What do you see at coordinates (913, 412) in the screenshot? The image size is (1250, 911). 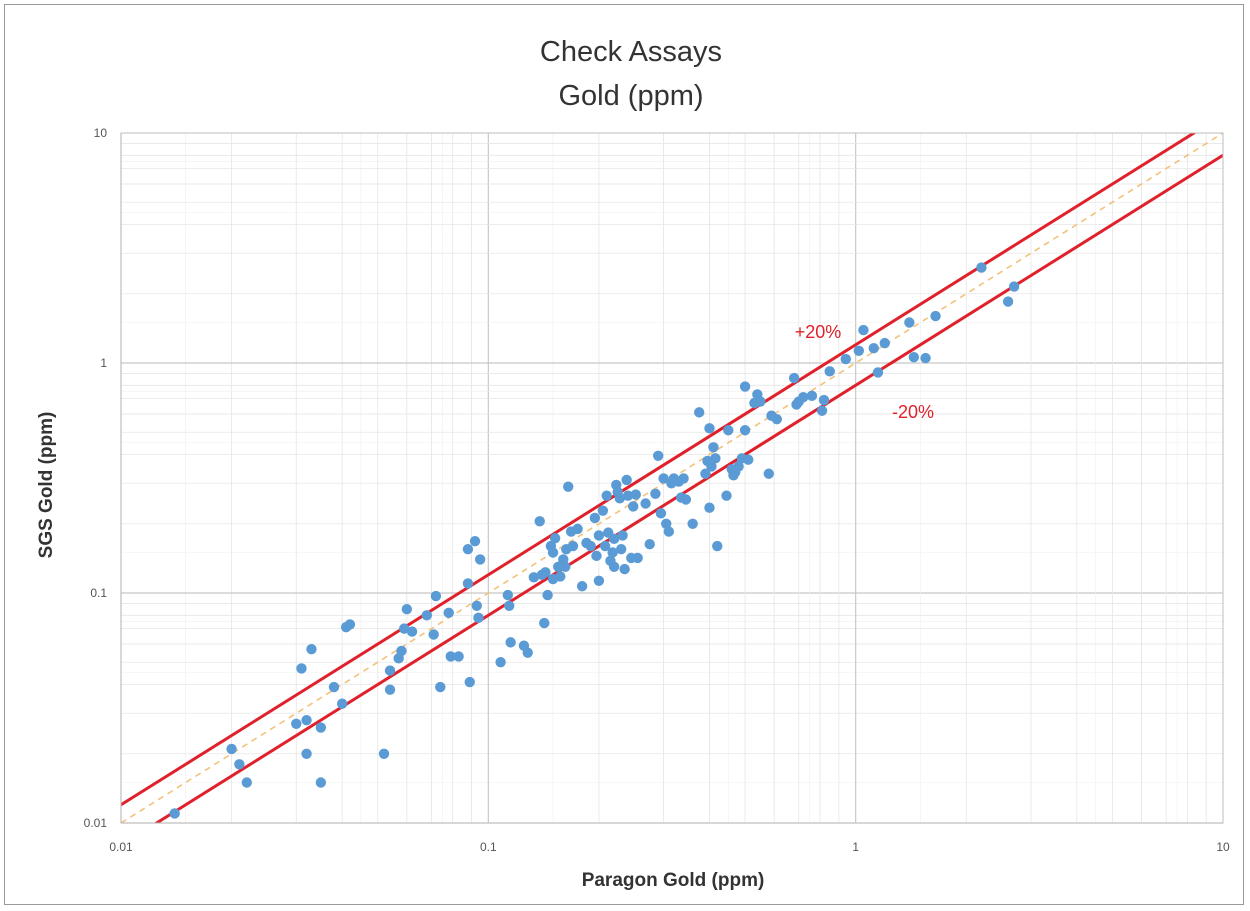 I see `reference-line-label-2: -20%` at bounding box center [913, 412].